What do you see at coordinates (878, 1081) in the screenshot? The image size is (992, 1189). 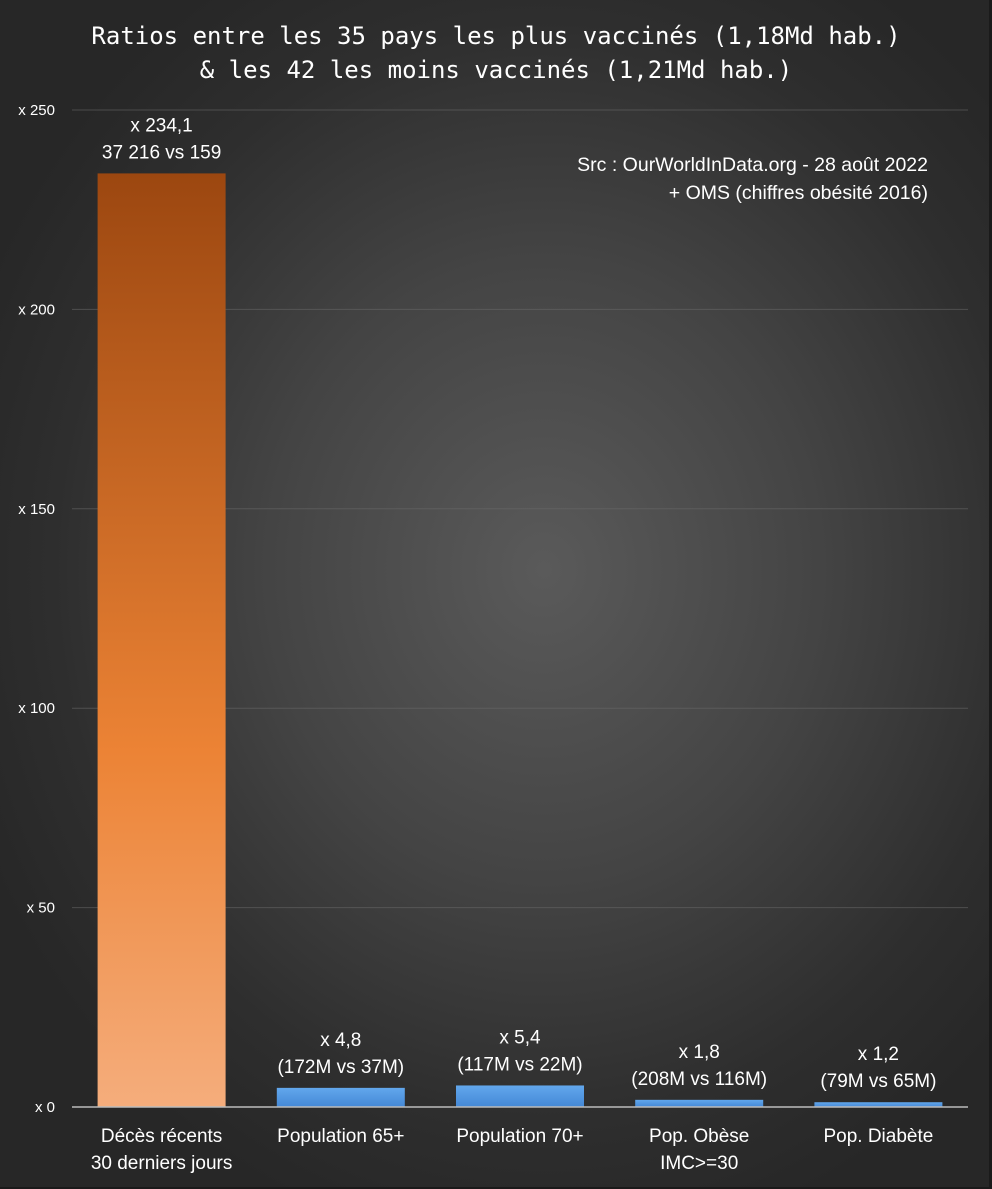 I see `data-label: (79M vs 65M)` at bounding box center [878, 1081].